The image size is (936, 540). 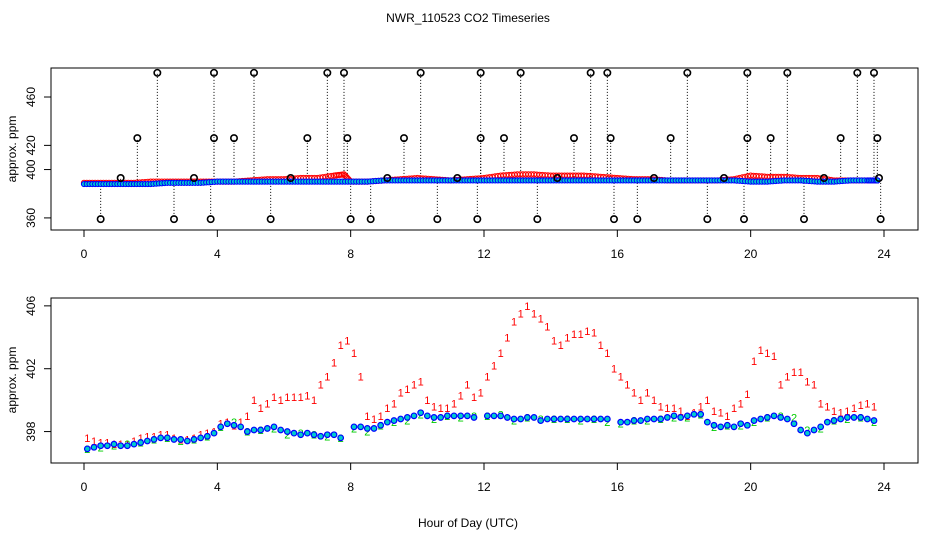 What do you see at coordinates (84, 487) in the screenshot?
I see `bottom-x-tick-label: 0` at bounding box center [84, 487].